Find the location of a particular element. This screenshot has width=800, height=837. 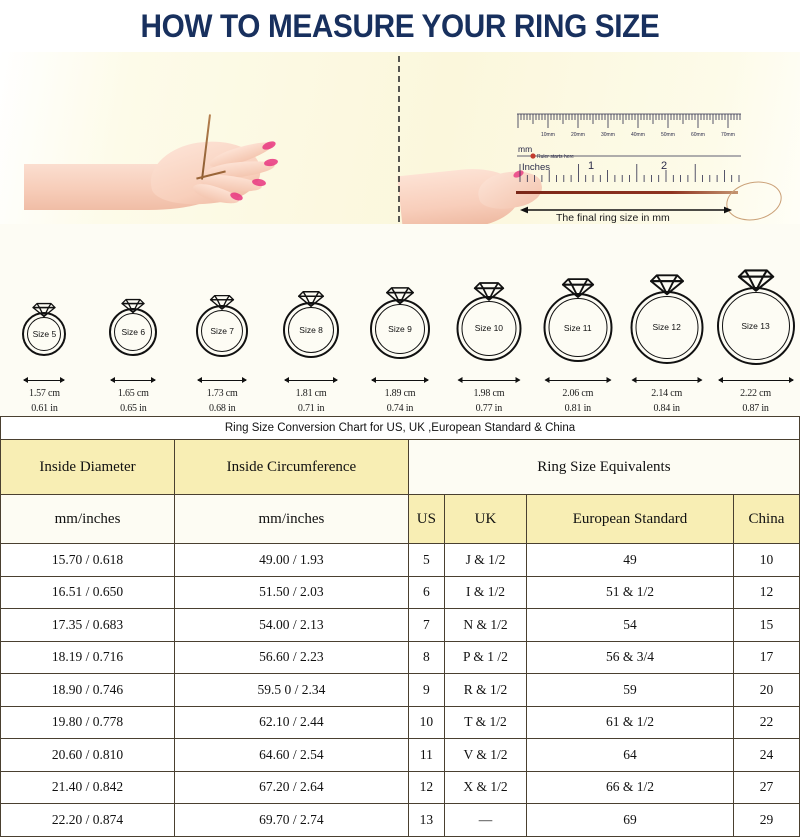

subheader-circumference-units: mm/inches is located at coordinates (291, 519).